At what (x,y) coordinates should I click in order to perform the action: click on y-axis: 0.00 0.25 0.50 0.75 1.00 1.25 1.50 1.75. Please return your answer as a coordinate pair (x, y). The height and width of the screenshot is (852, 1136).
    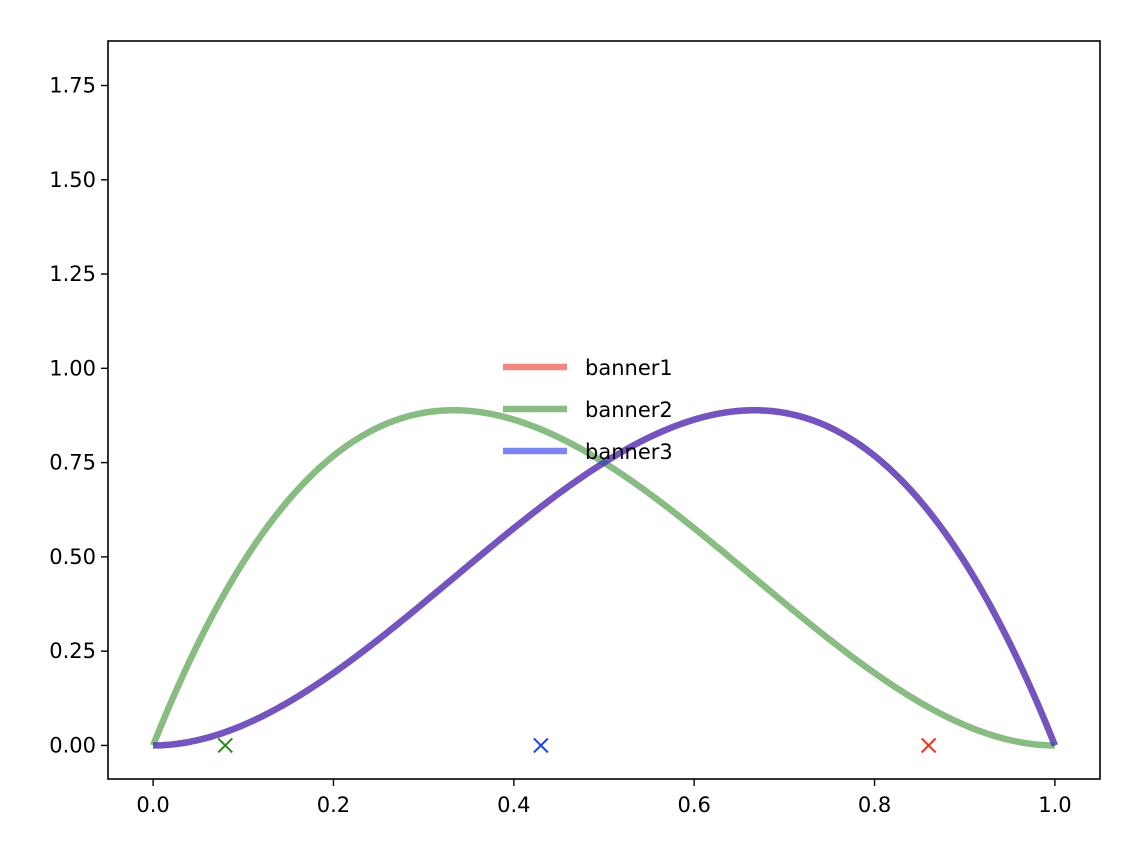
    Looking at the image, I should click on (78, 415).